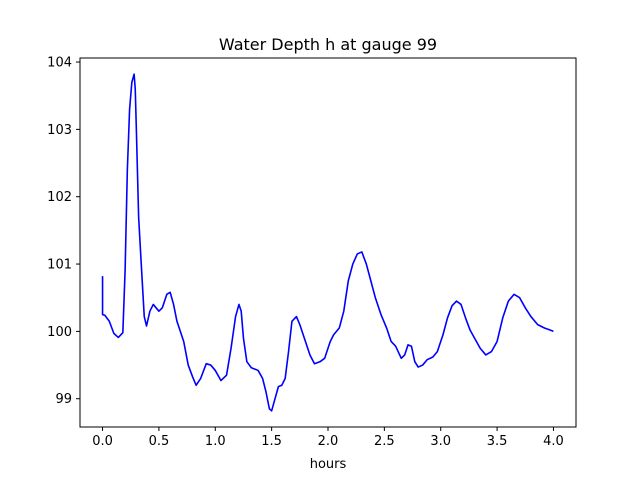  I want to click on y-tick-label: 104, so click(59, 63).